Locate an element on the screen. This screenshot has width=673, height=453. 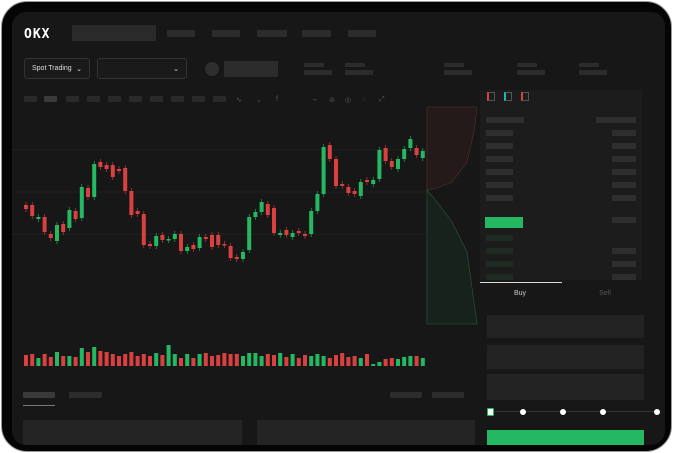
price-input is located at coordinates (565, 326).